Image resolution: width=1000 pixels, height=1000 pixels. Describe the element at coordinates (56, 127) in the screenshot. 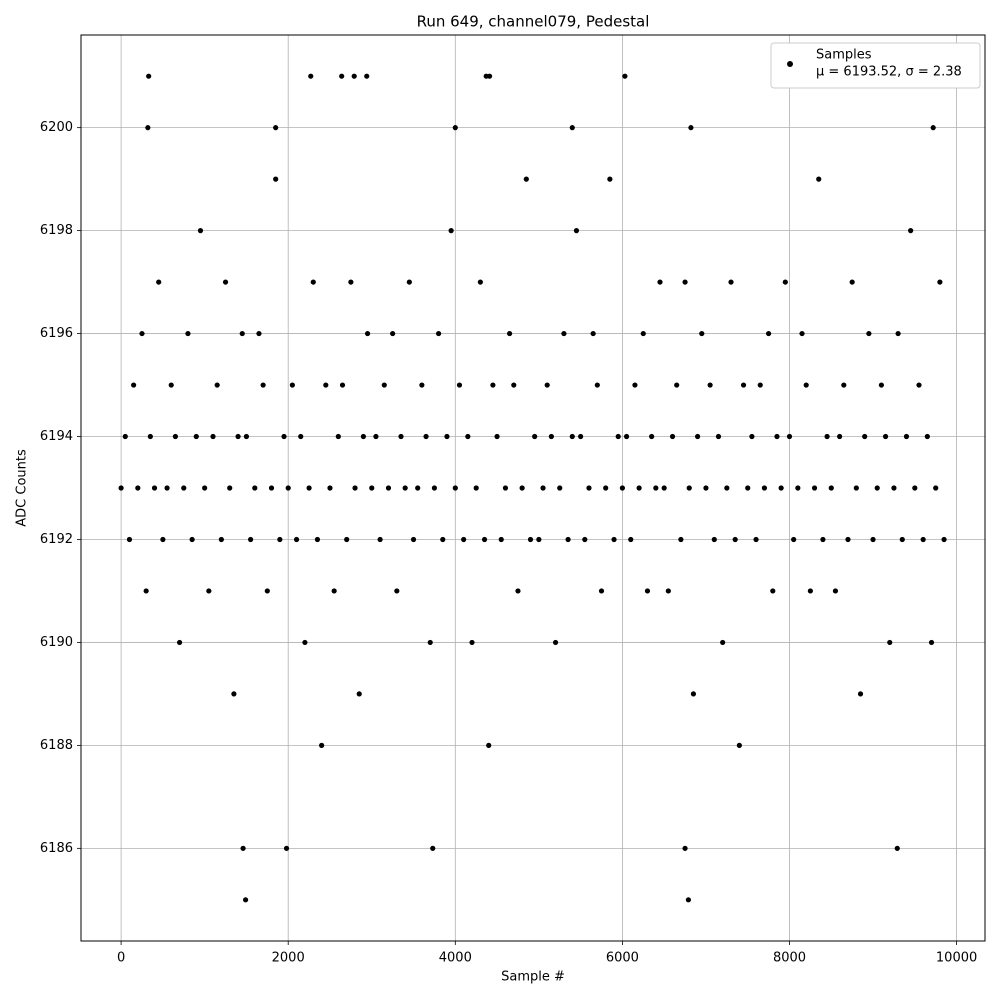

I see `y-tick-label: 6200` at that location.